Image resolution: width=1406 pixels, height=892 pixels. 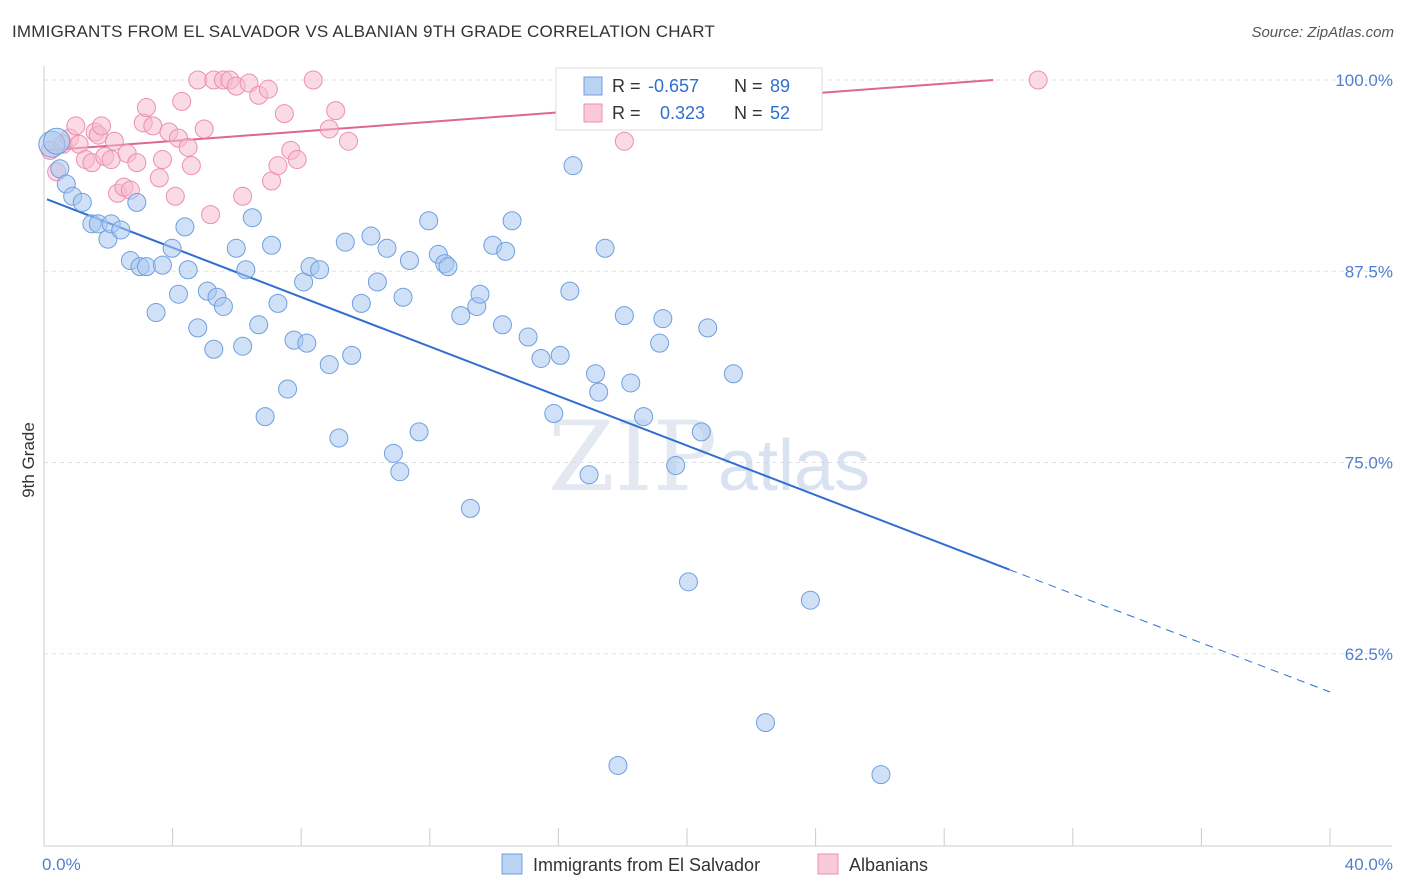 What do you see at coordinates (888, 865) in the screenshot?
I see `legend-label-albanian: Albanians` at bounding box center [888, 865].